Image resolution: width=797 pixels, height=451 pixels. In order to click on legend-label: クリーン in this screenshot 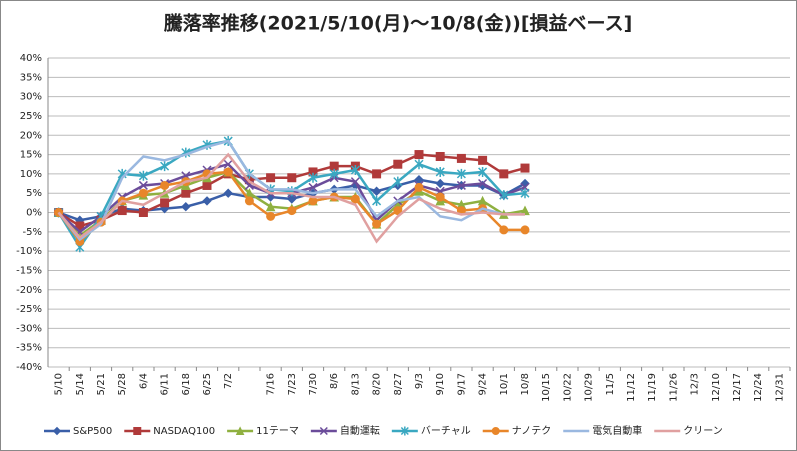, I will do `click(703, 431)`.